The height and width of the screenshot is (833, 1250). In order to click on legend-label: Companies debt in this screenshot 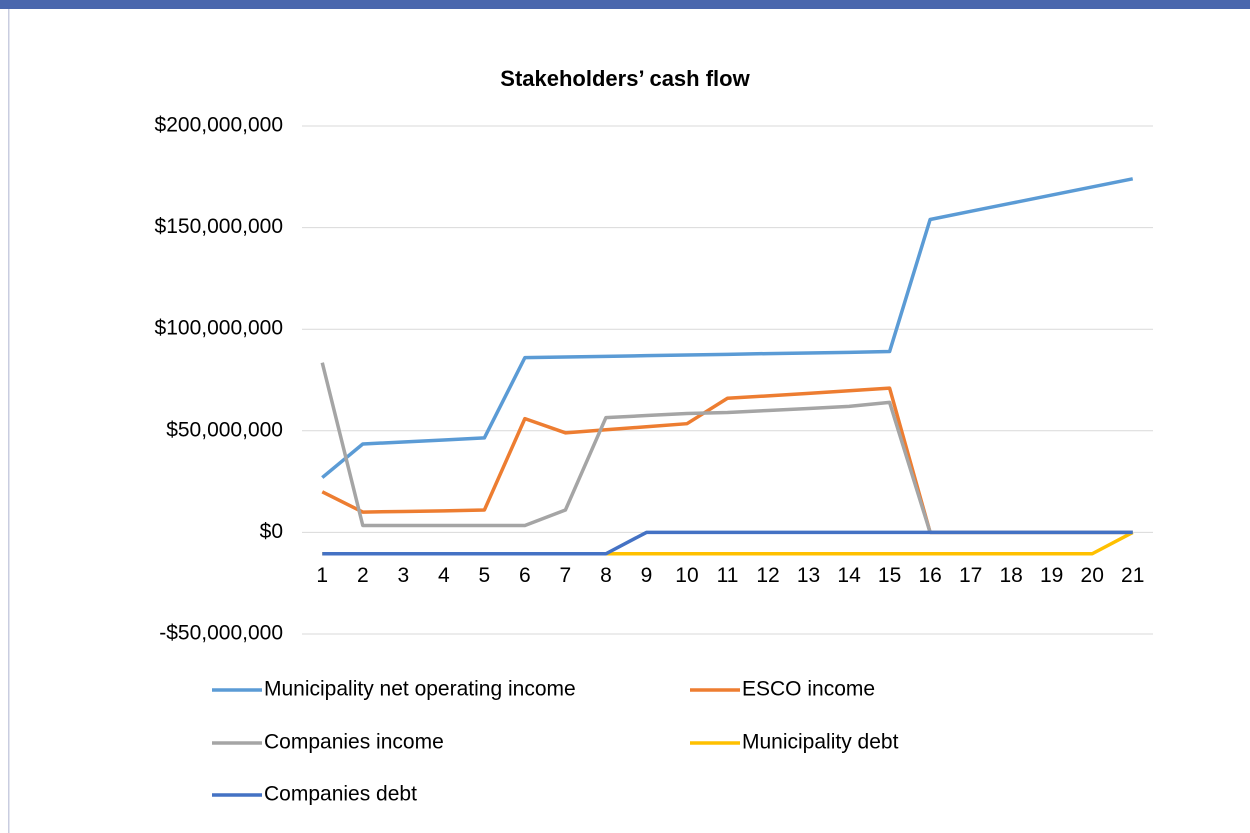, I will do `click(340, 794)`.